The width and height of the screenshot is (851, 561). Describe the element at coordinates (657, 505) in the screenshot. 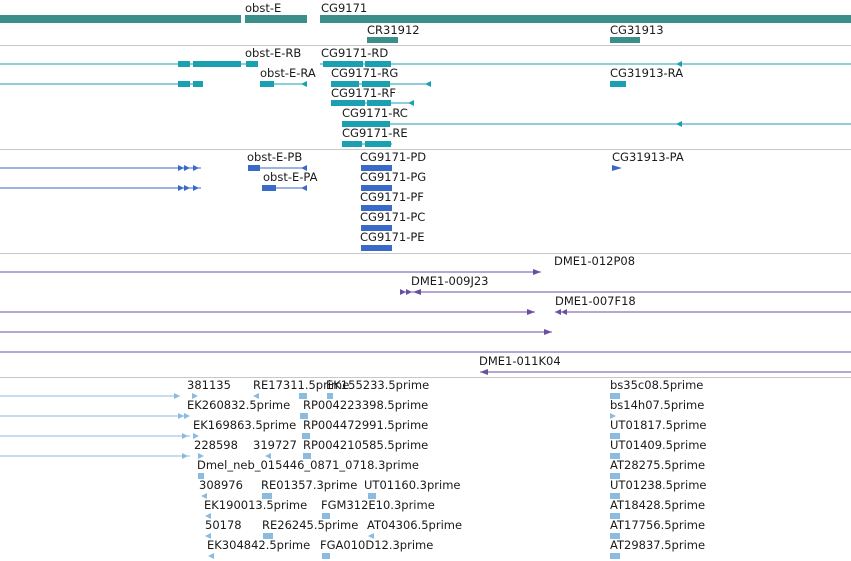

I see `est-label: AT18428.5prime` at that location.